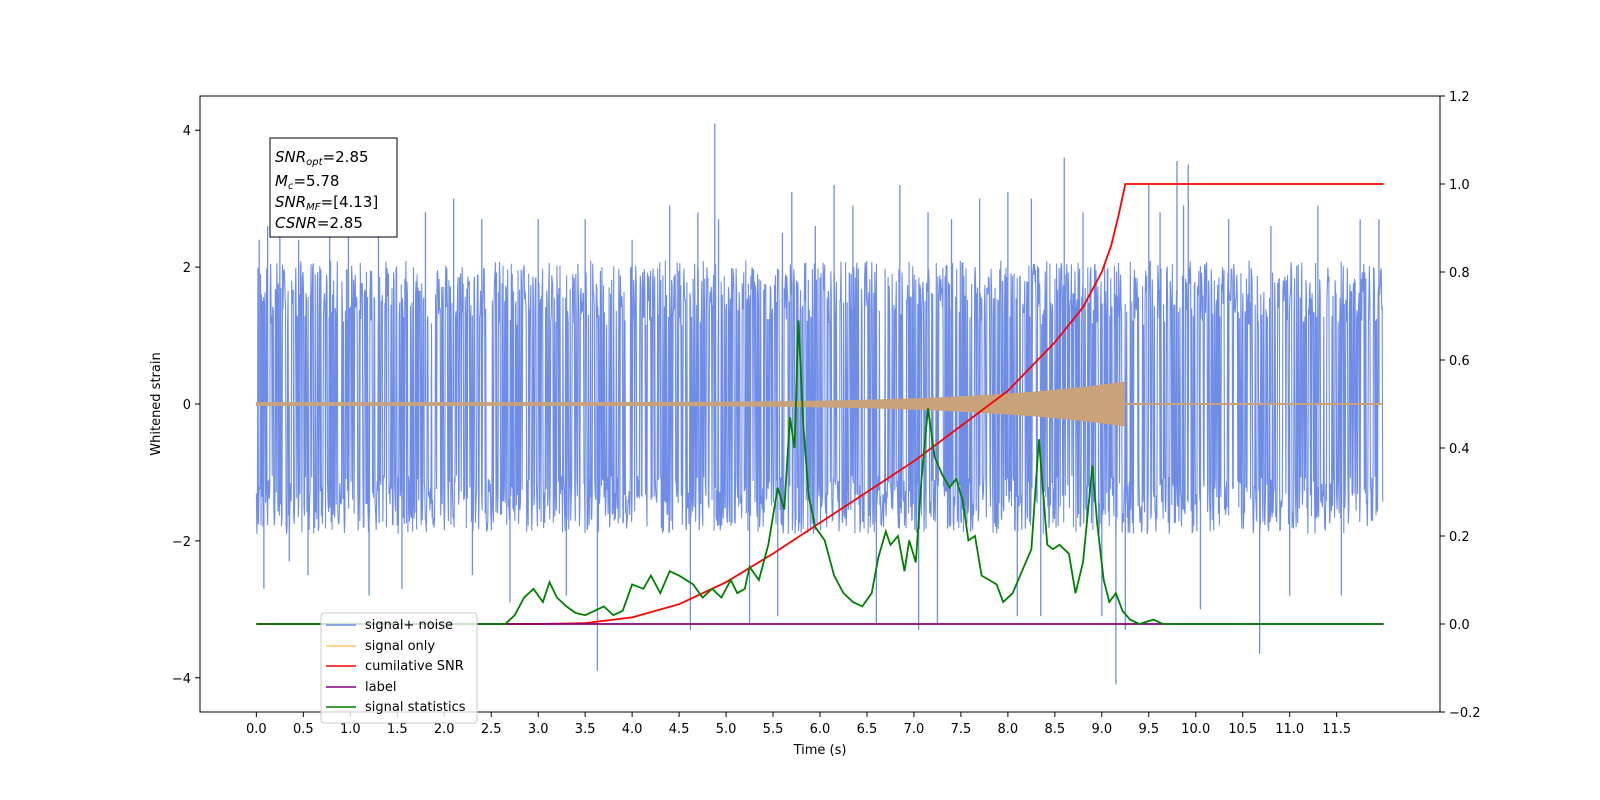  I want to click on x-tick-label-15: 7.5, so click(961, 729).